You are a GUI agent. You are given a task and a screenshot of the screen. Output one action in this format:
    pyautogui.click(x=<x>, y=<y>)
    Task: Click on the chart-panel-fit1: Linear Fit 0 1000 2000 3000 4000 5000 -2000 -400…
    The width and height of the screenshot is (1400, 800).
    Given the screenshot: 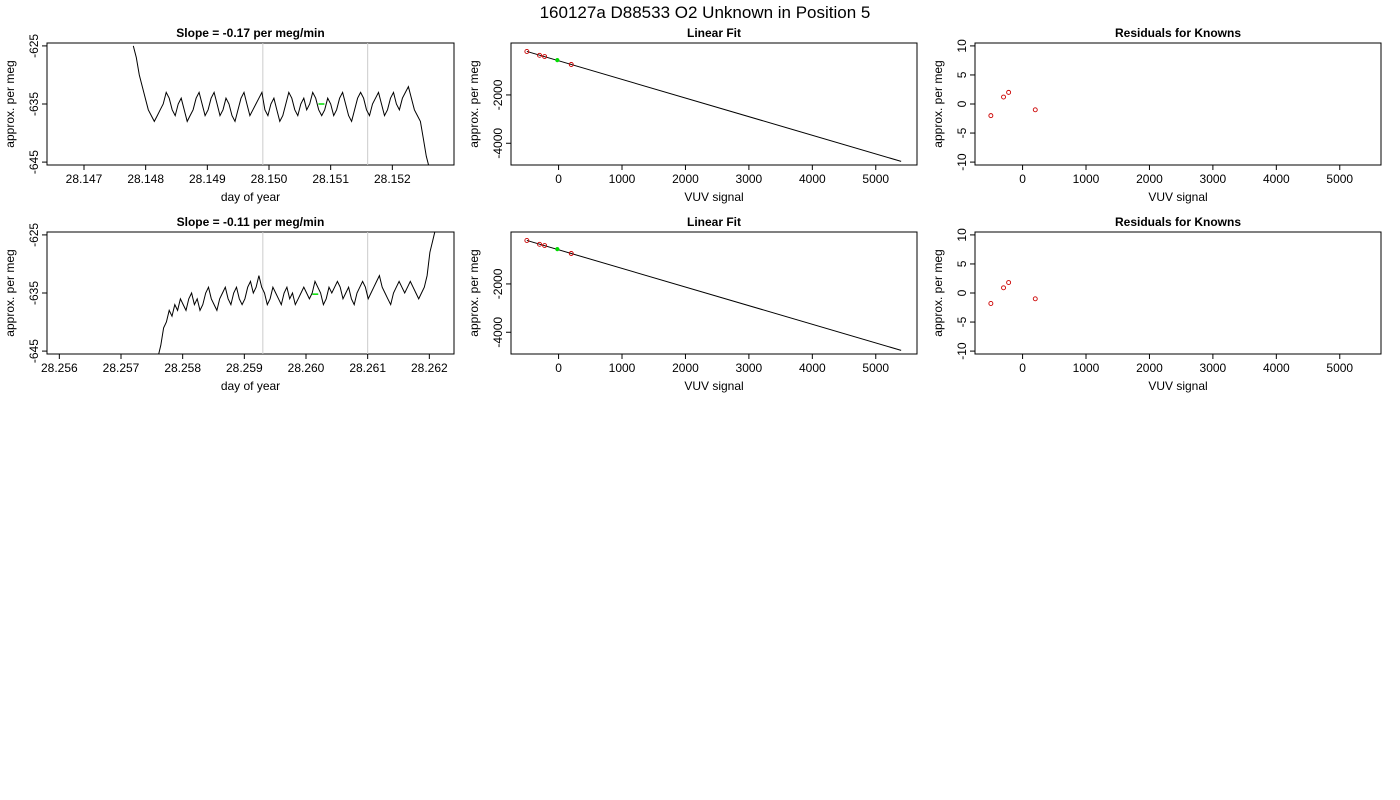 What is the action you would take?
    pyautogui.click(x=692, y=115)
    